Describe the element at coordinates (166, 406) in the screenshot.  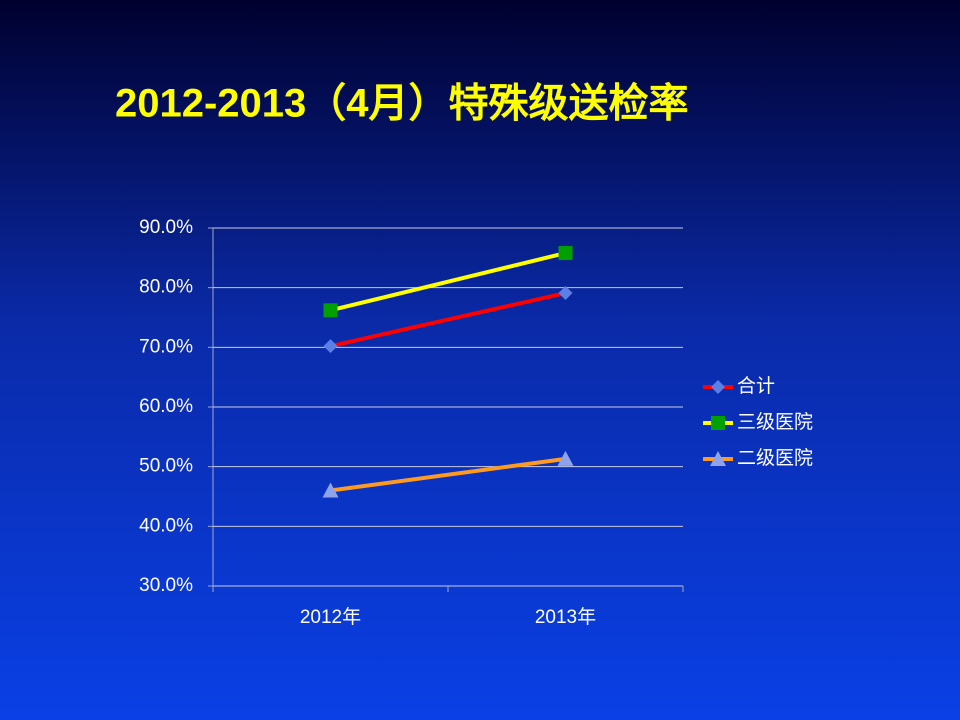
I see `y-tick-label: 60.0%` at that location.